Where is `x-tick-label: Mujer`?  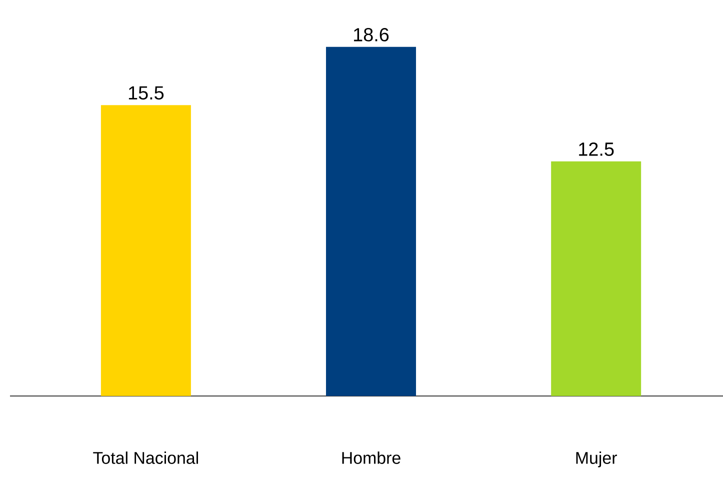
x-tick-label: Mujer is located at coordinates (596, 460).